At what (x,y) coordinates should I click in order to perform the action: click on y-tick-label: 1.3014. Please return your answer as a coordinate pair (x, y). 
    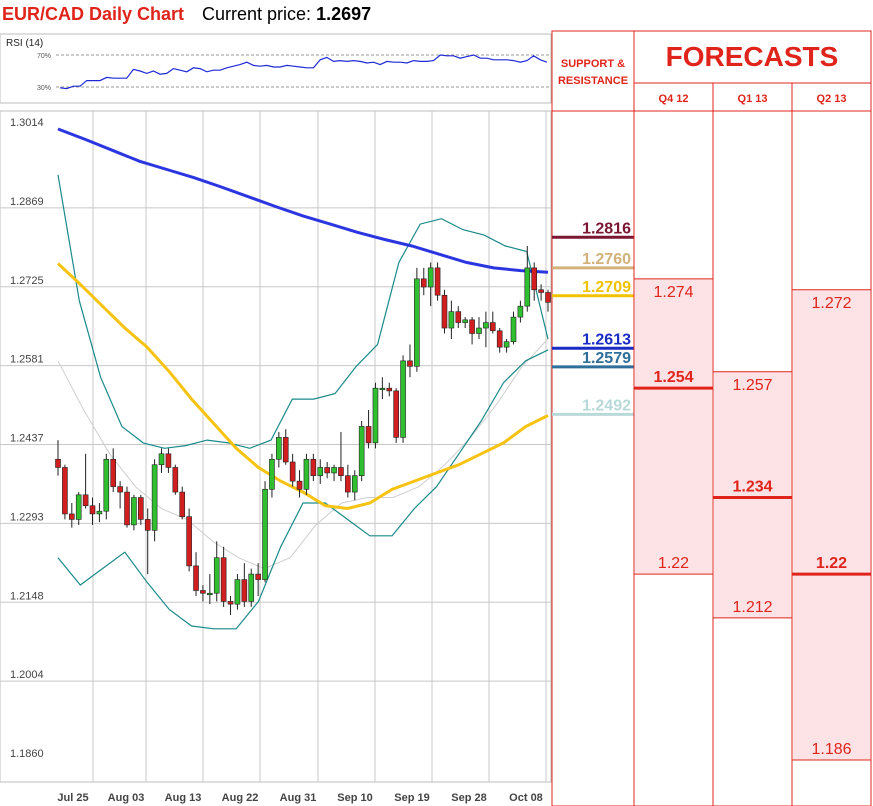
    Looking at the image, I should click on (27, 123).